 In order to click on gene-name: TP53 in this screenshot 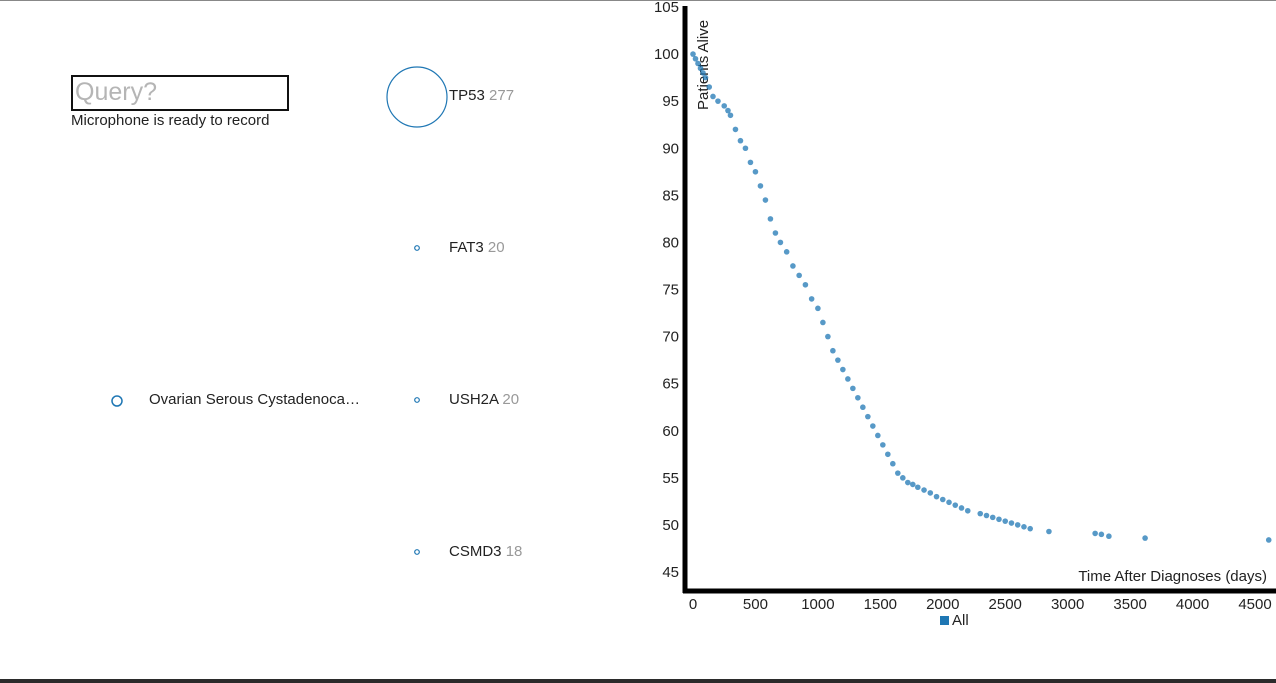, I will do `click(467, 95)`.